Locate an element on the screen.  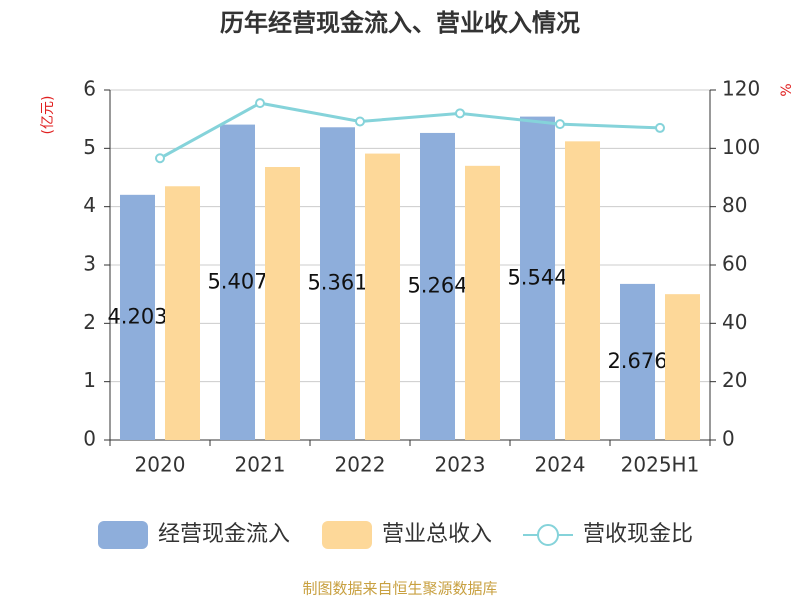
source-note: 制图数据来自恒生聚源数据库 is located at coordinates (399, 589).